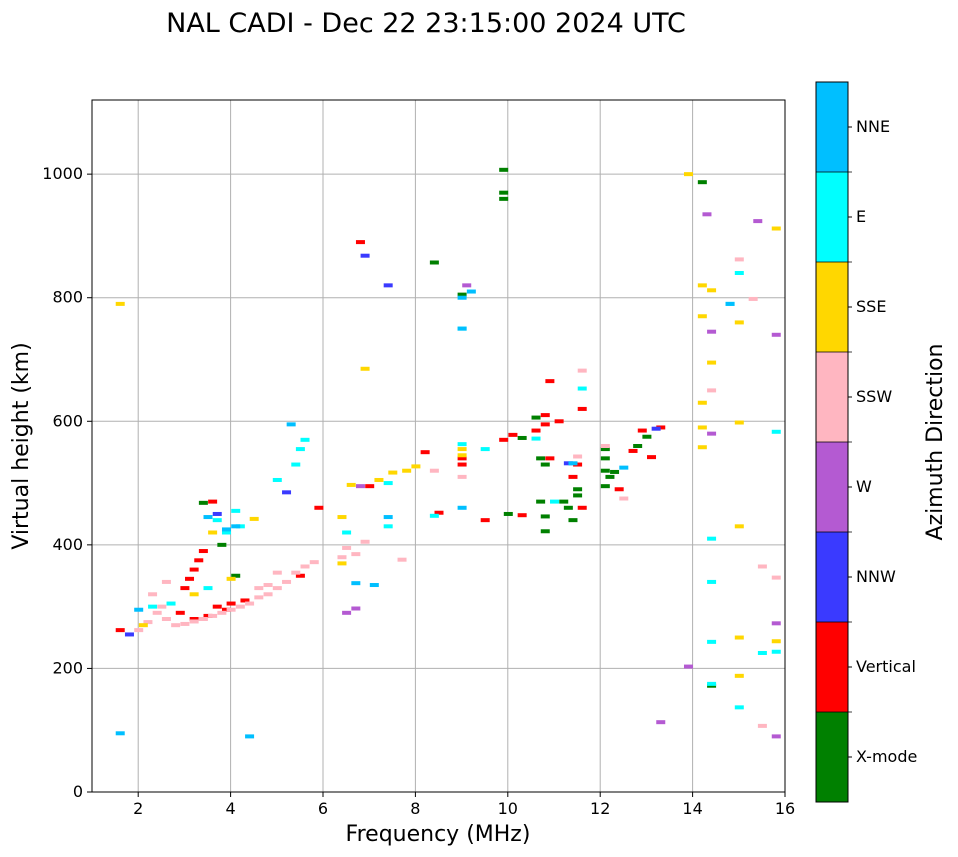 The height and width of the screenshot is (857, 958). What do you see at coordinates (832, 127) in the screenshot?
I see `colorbar-swatch` at bounding box center [832, 127].